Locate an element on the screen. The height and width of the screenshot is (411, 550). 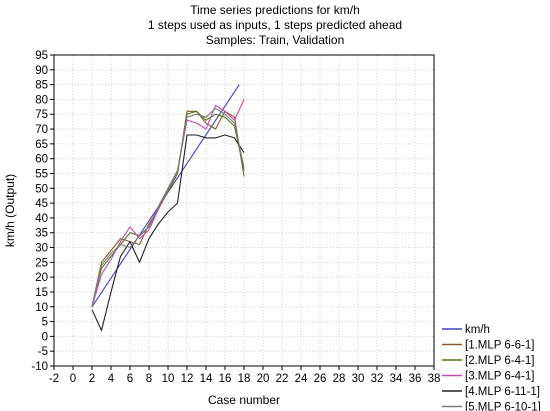
y-tick-label: 0 is located at coordinates (45, 337).